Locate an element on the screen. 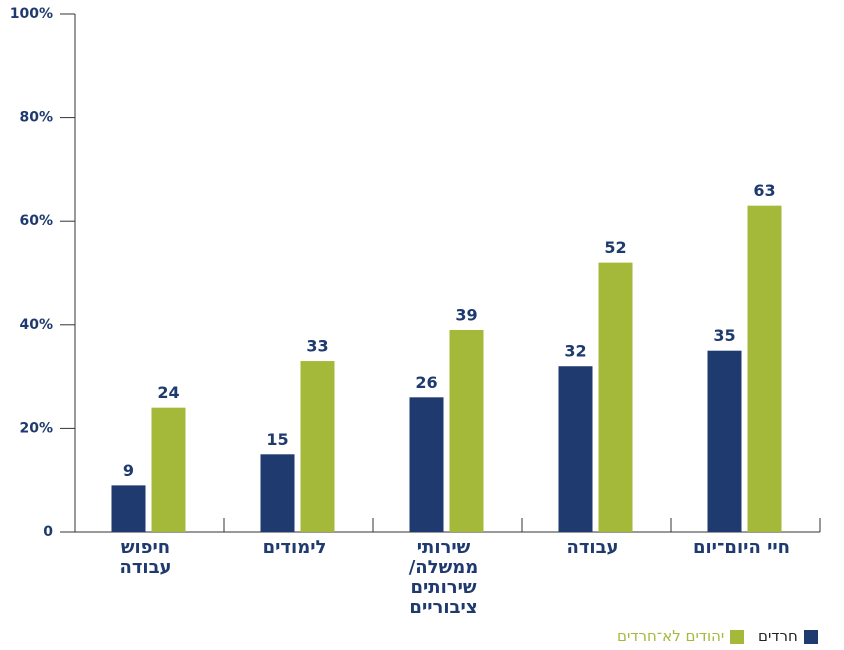 The height and width of the screenshot is (650, 844). value-label: 33 is located at coordinates (317, 346).